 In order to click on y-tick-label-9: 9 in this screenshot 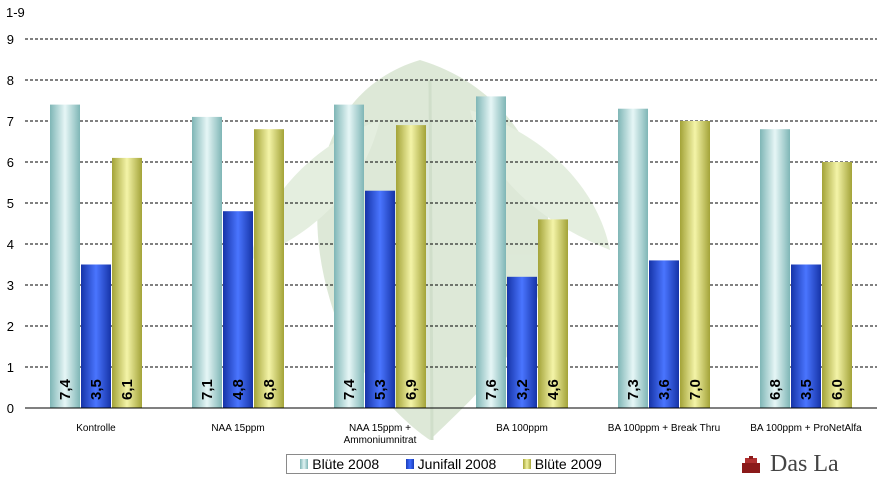, I will do `click(10, 39)`.